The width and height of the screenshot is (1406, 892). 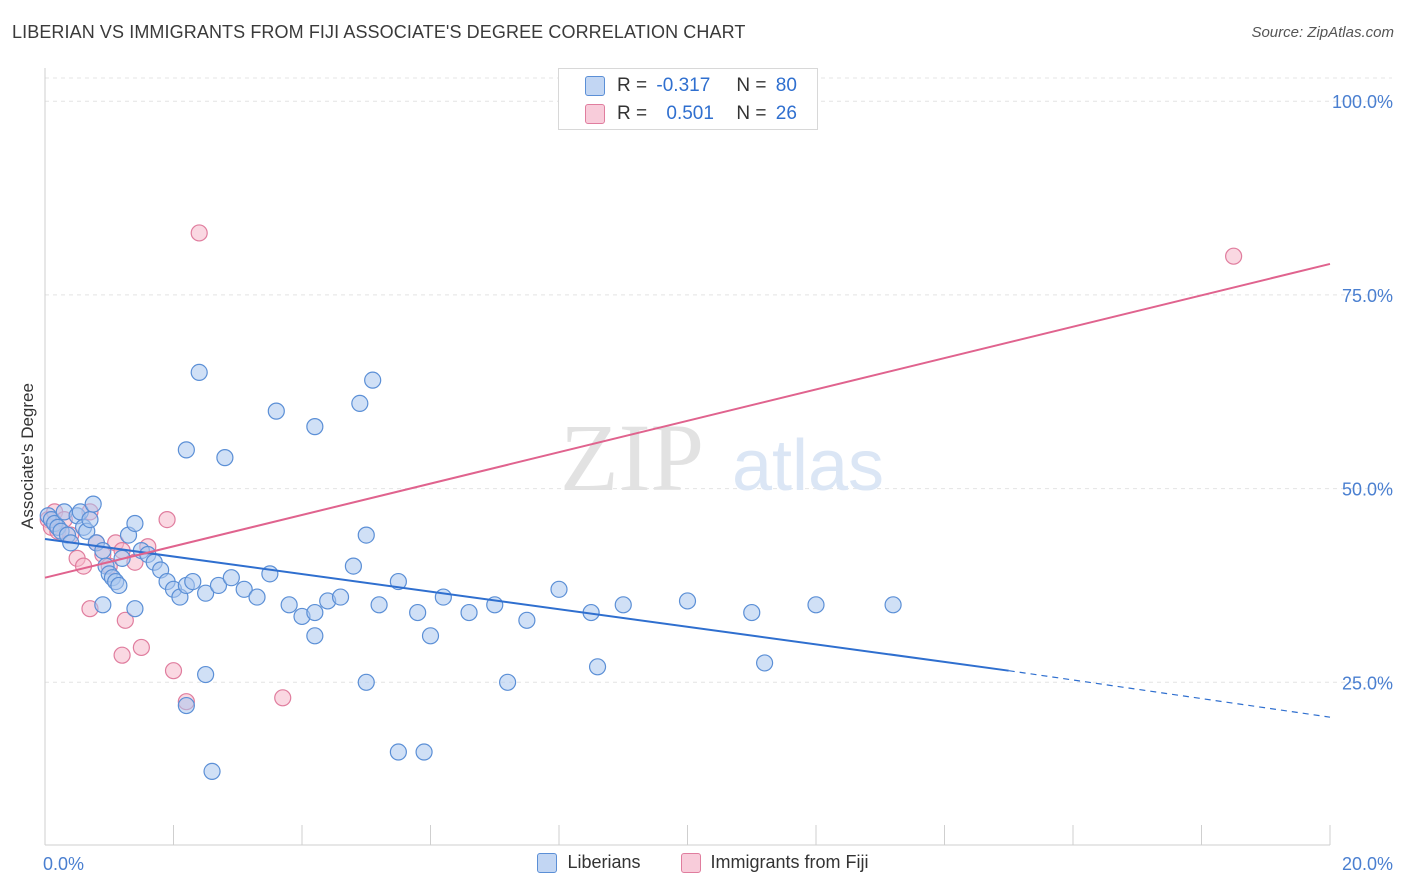 I want to click on x-tick-label: 20.0%, so click(x=1367, y=864).